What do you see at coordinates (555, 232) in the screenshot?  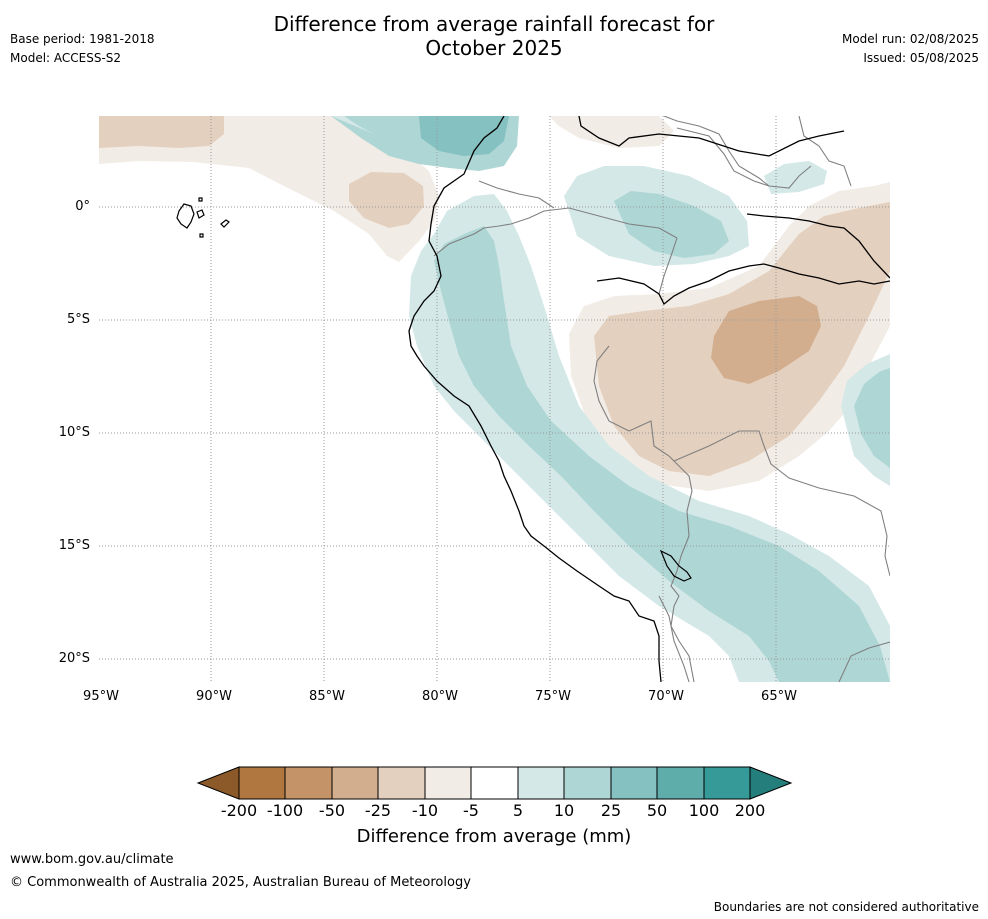 I see `border-colombia-ecuador` at bounding box center [555, 232].